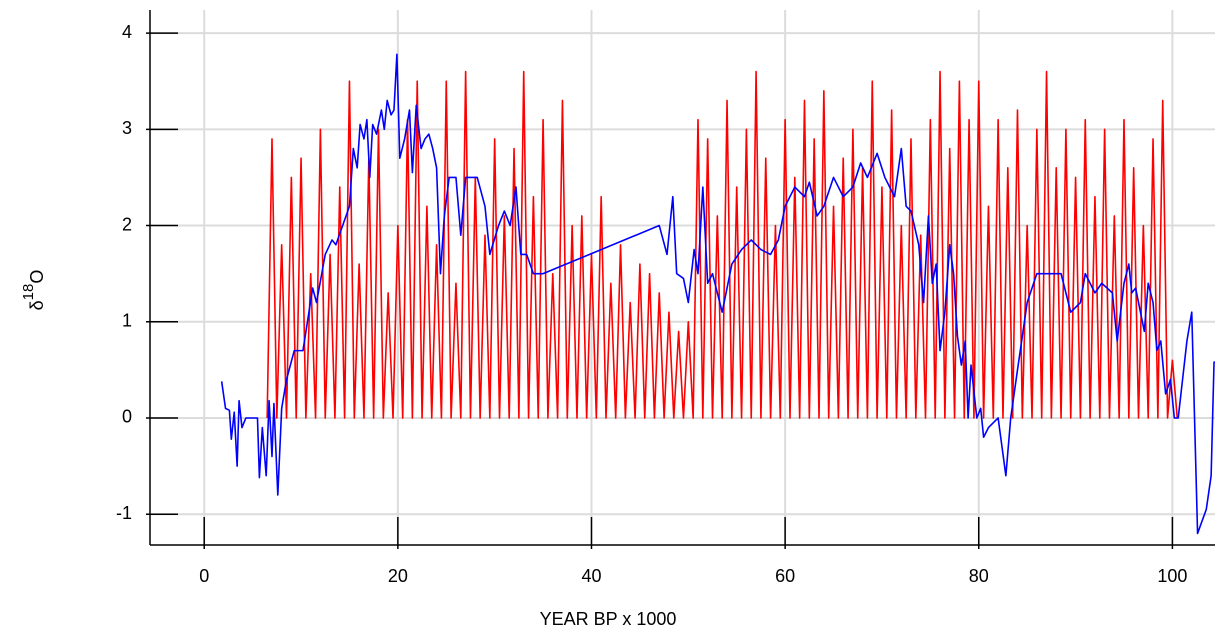 The height and width of the screenshot is (634, 1218). What do you see at coordinates (591, 576) in the screenshot?
I see `x-tick-label: 40` at bounding box center [591, 576].